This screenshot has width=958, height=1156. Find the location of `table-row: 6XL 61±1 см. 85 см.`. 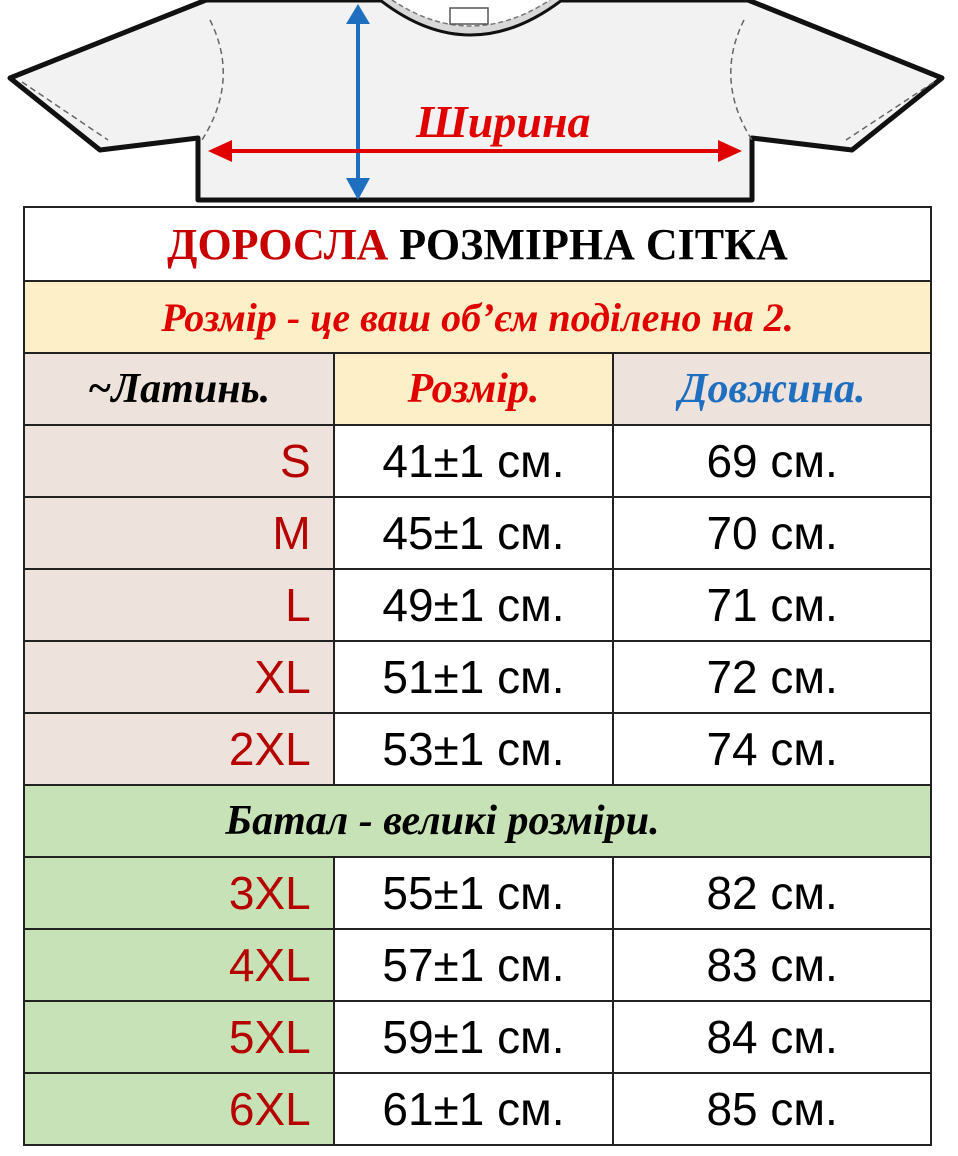

table-row: 6XL 61±1 см. 85 см. is located at coordinates (477, 1109).